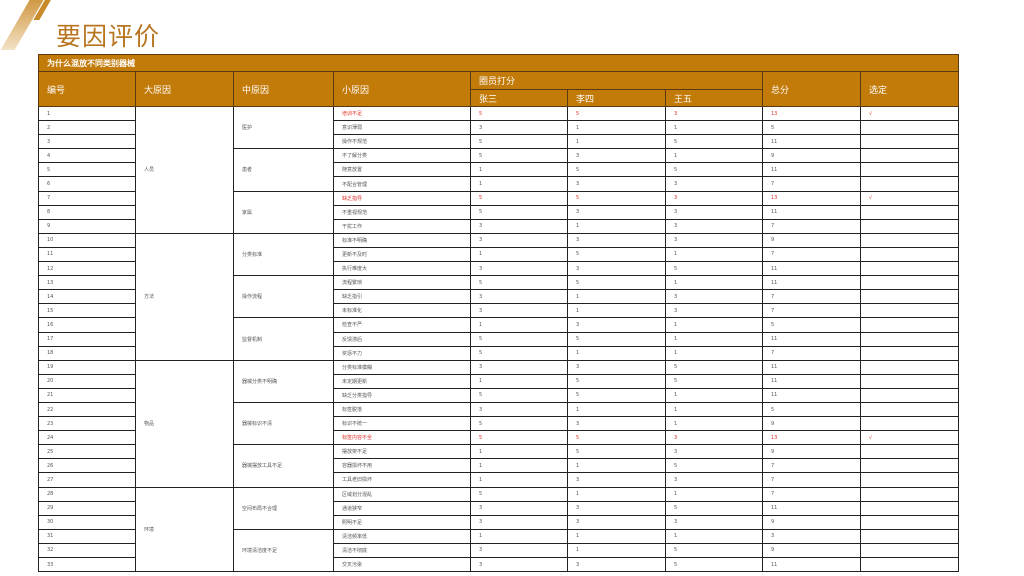 The width and height of the screenshot is (1024, 576). Describe the element at coordinates (402, 381) in the screenshot. I see `minor-cause: 未定期更新` at that location.